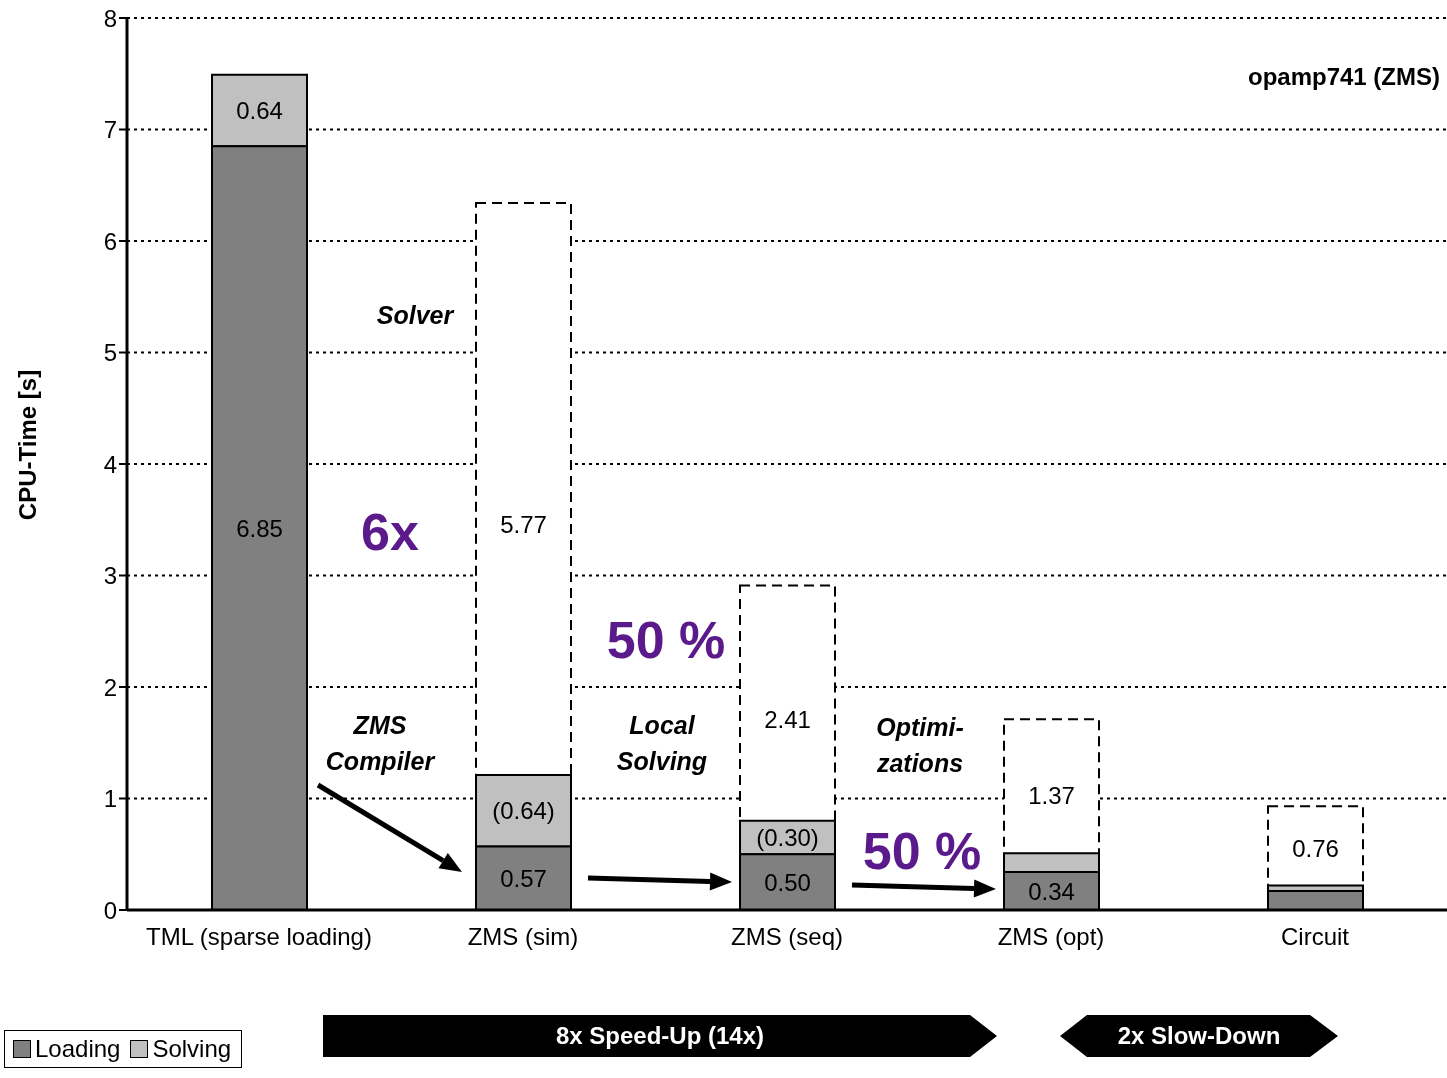 The width and height of the screenshot is (1447, 1078). What do you see at coordinates (380, 744) in the screenshot?
I see `annotation: ZMS Compiler` at bounding box center [380, 744].